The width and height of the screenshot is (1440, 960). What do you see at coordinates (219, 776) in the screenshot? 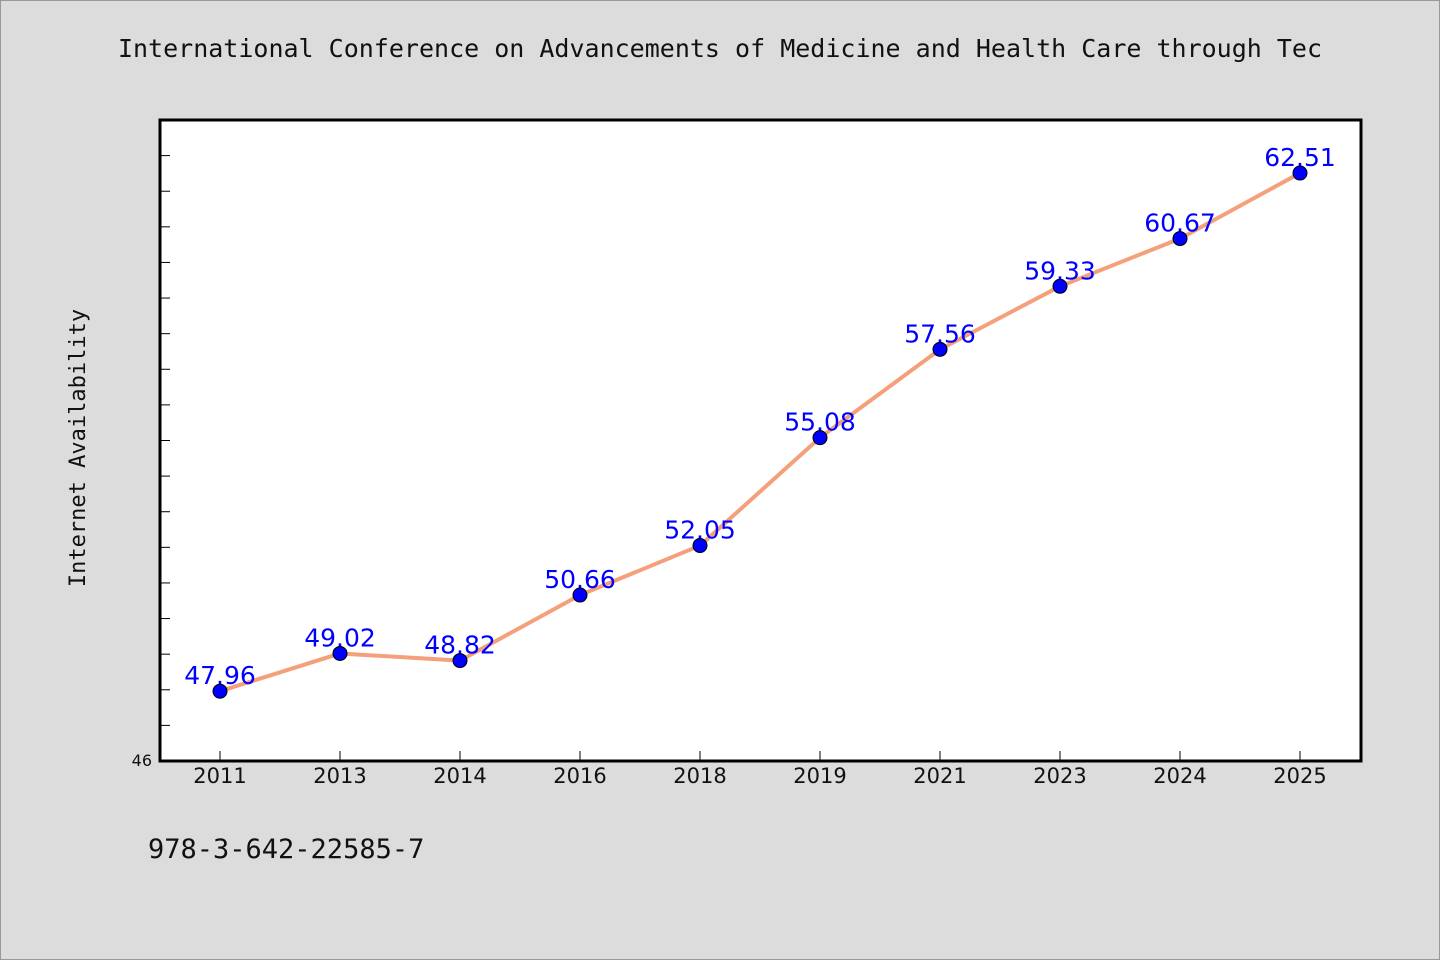
I see `x-tick-label: 2011` at bounding box center [219, 776].